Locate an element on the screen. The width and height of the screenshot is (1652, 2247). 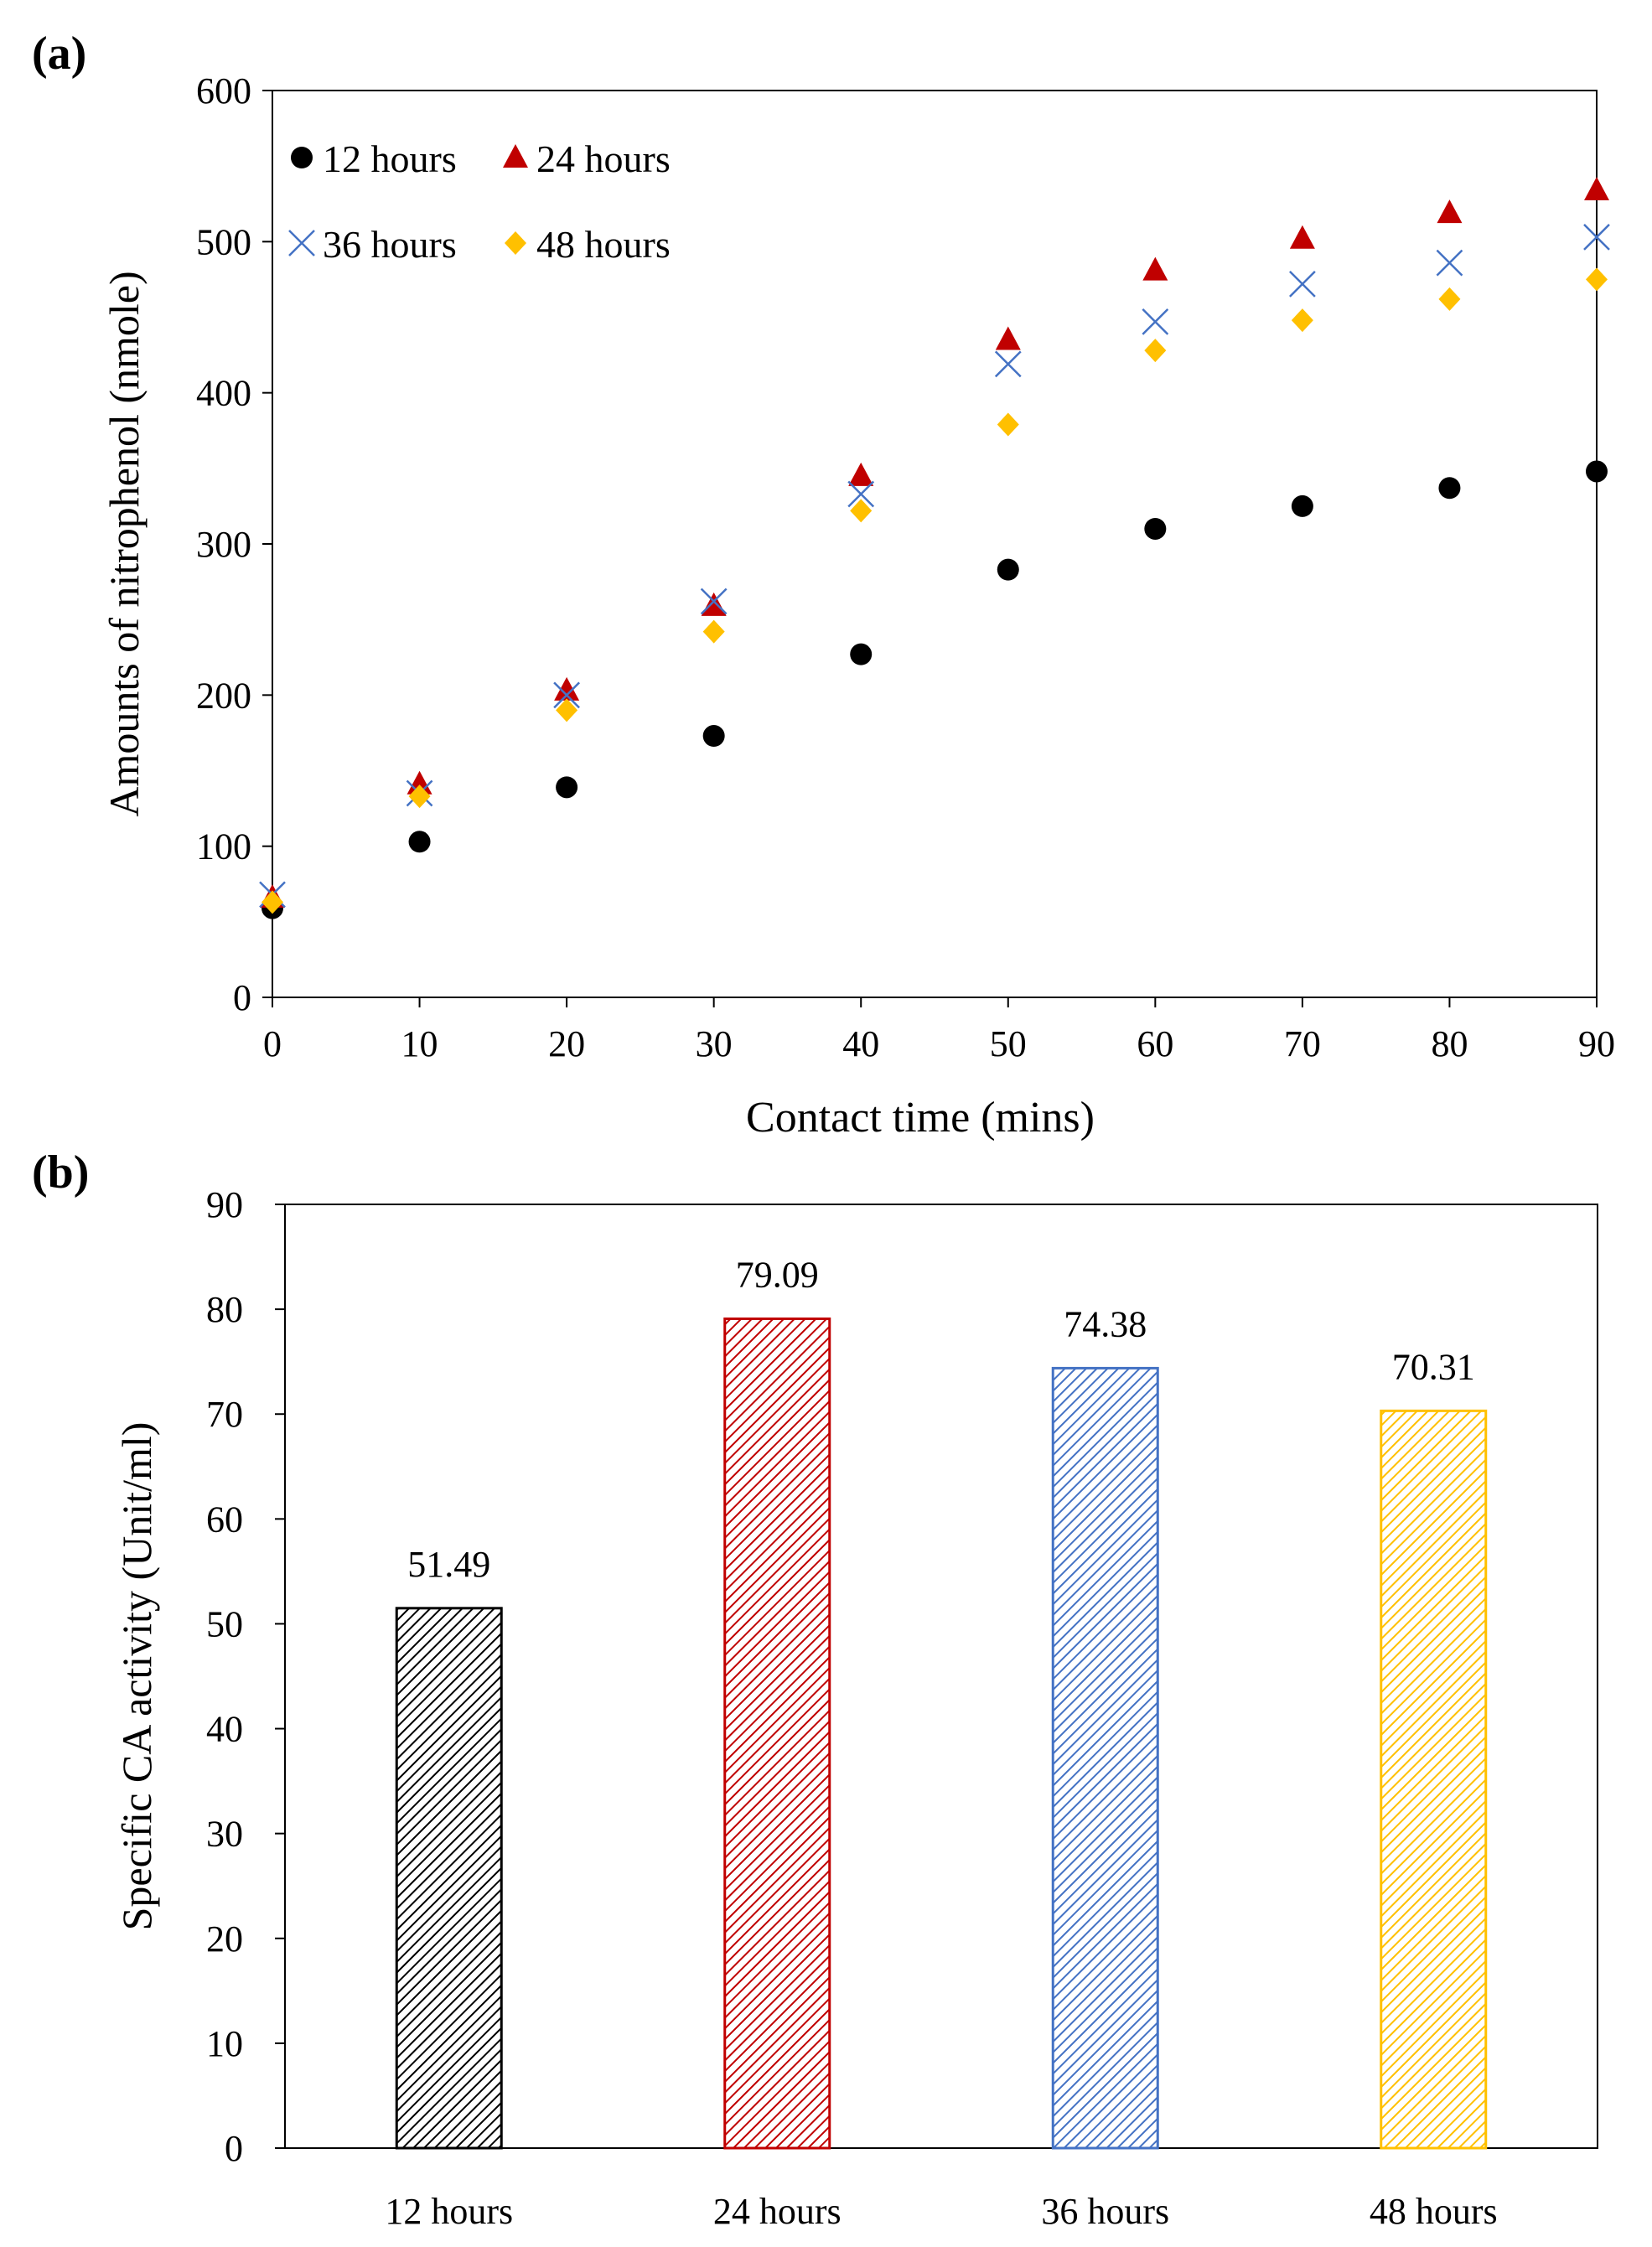
y-tick-label: 90 is located at coordinates (224, 1204).